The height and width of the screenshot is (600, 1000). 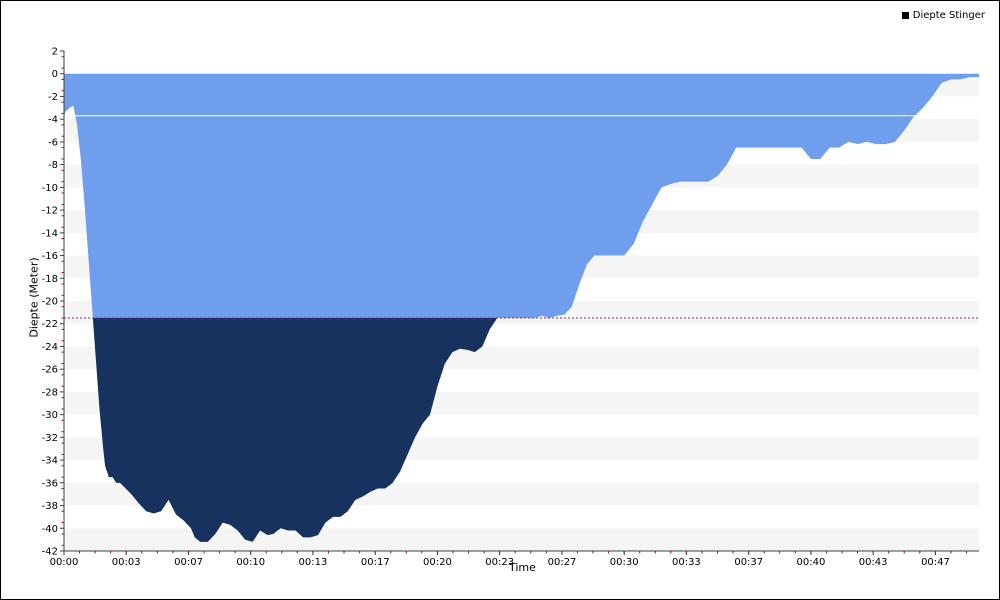 What do you see at coordinates (375, 562) in the screenshot?
I see `x-tick-label: 00:17` at bounding box center [375, 562].